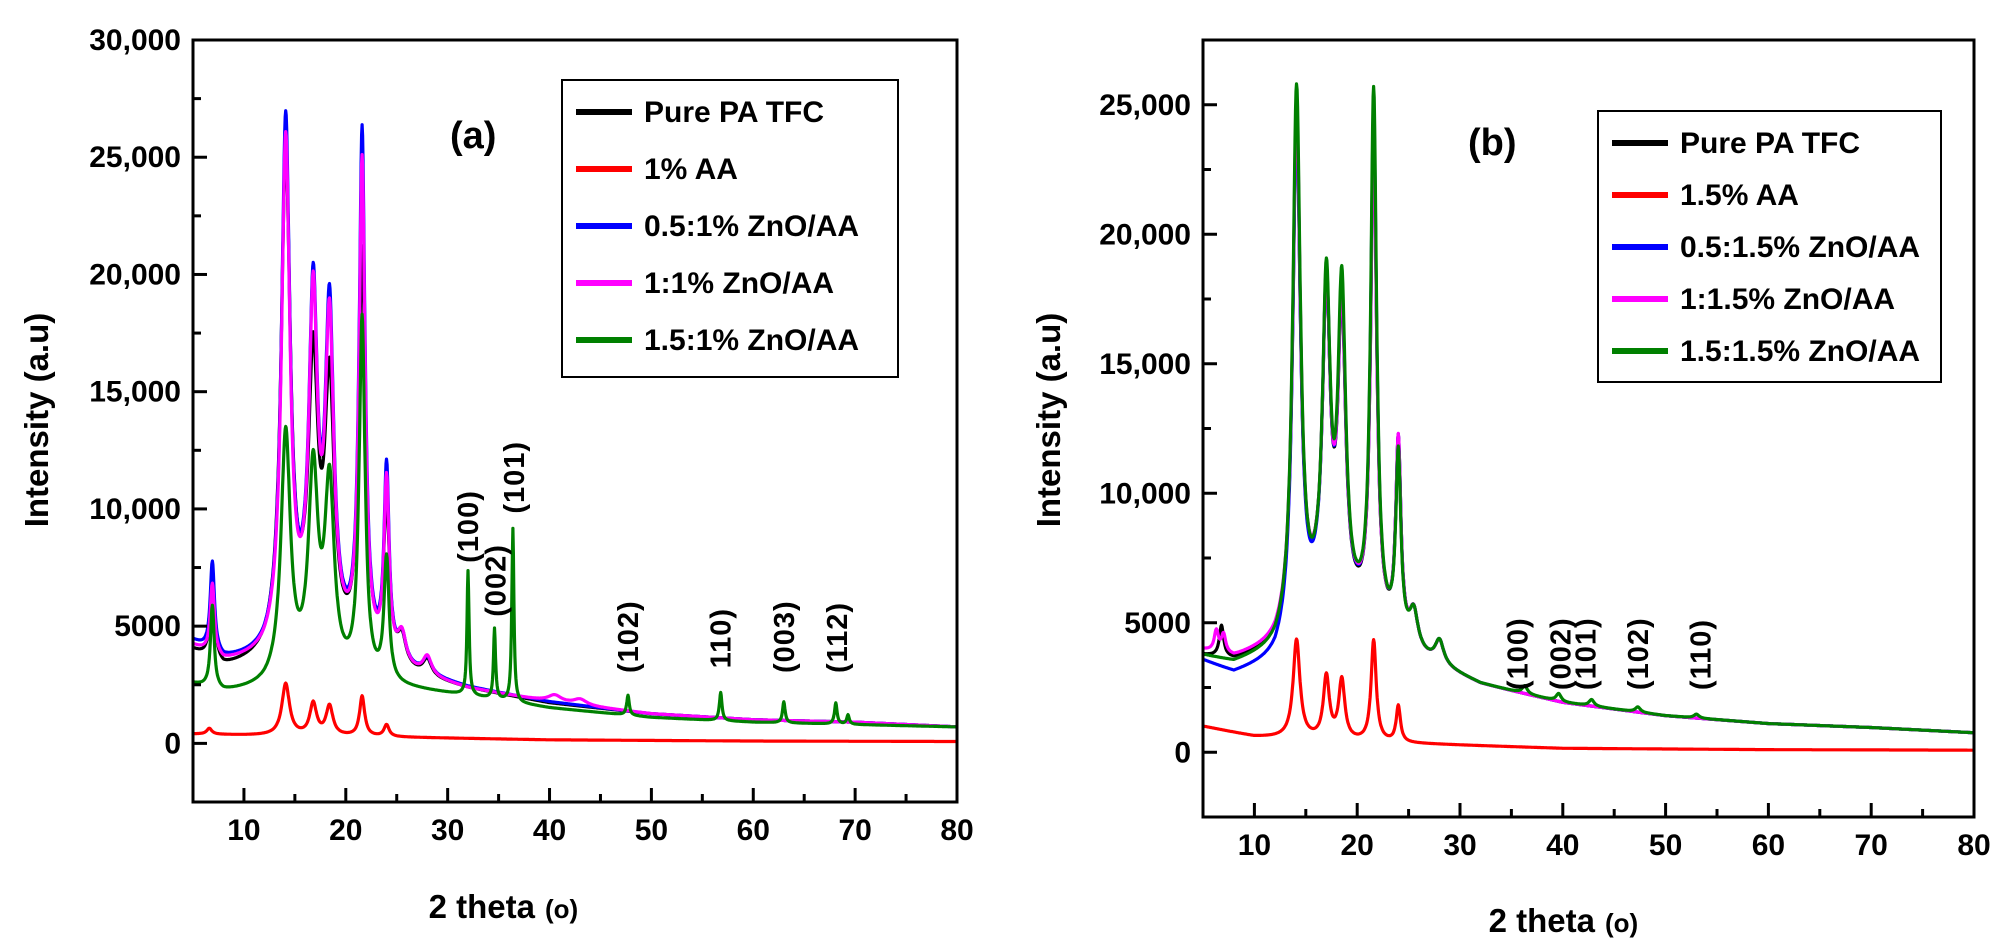 Image resolution: width=2013 pixels, height=952 pixels. Describe the element at coordinates (135, 392) in the screenshot. I see `ytick-label-a-3: 15,000` at that location.